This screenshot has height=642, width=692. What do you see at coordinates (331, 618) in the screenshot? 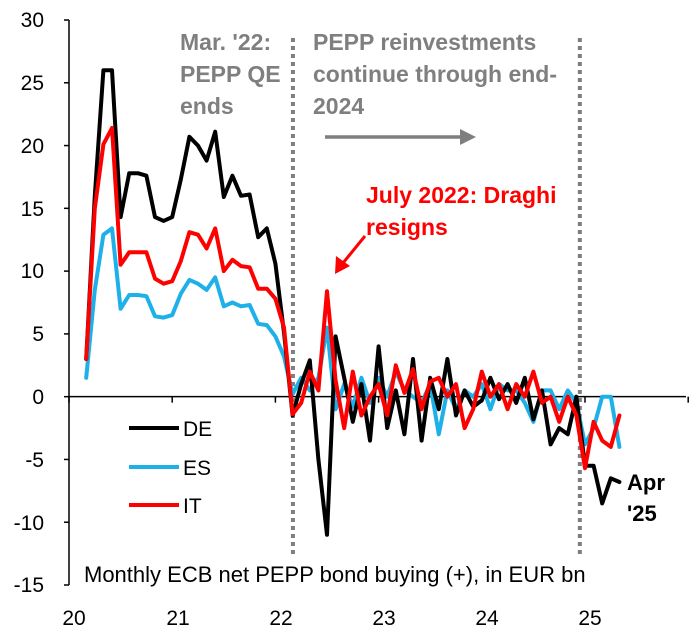
I see `x-tick-labels: 20 21 22 23 24 25` at bounding box center [331, 618].